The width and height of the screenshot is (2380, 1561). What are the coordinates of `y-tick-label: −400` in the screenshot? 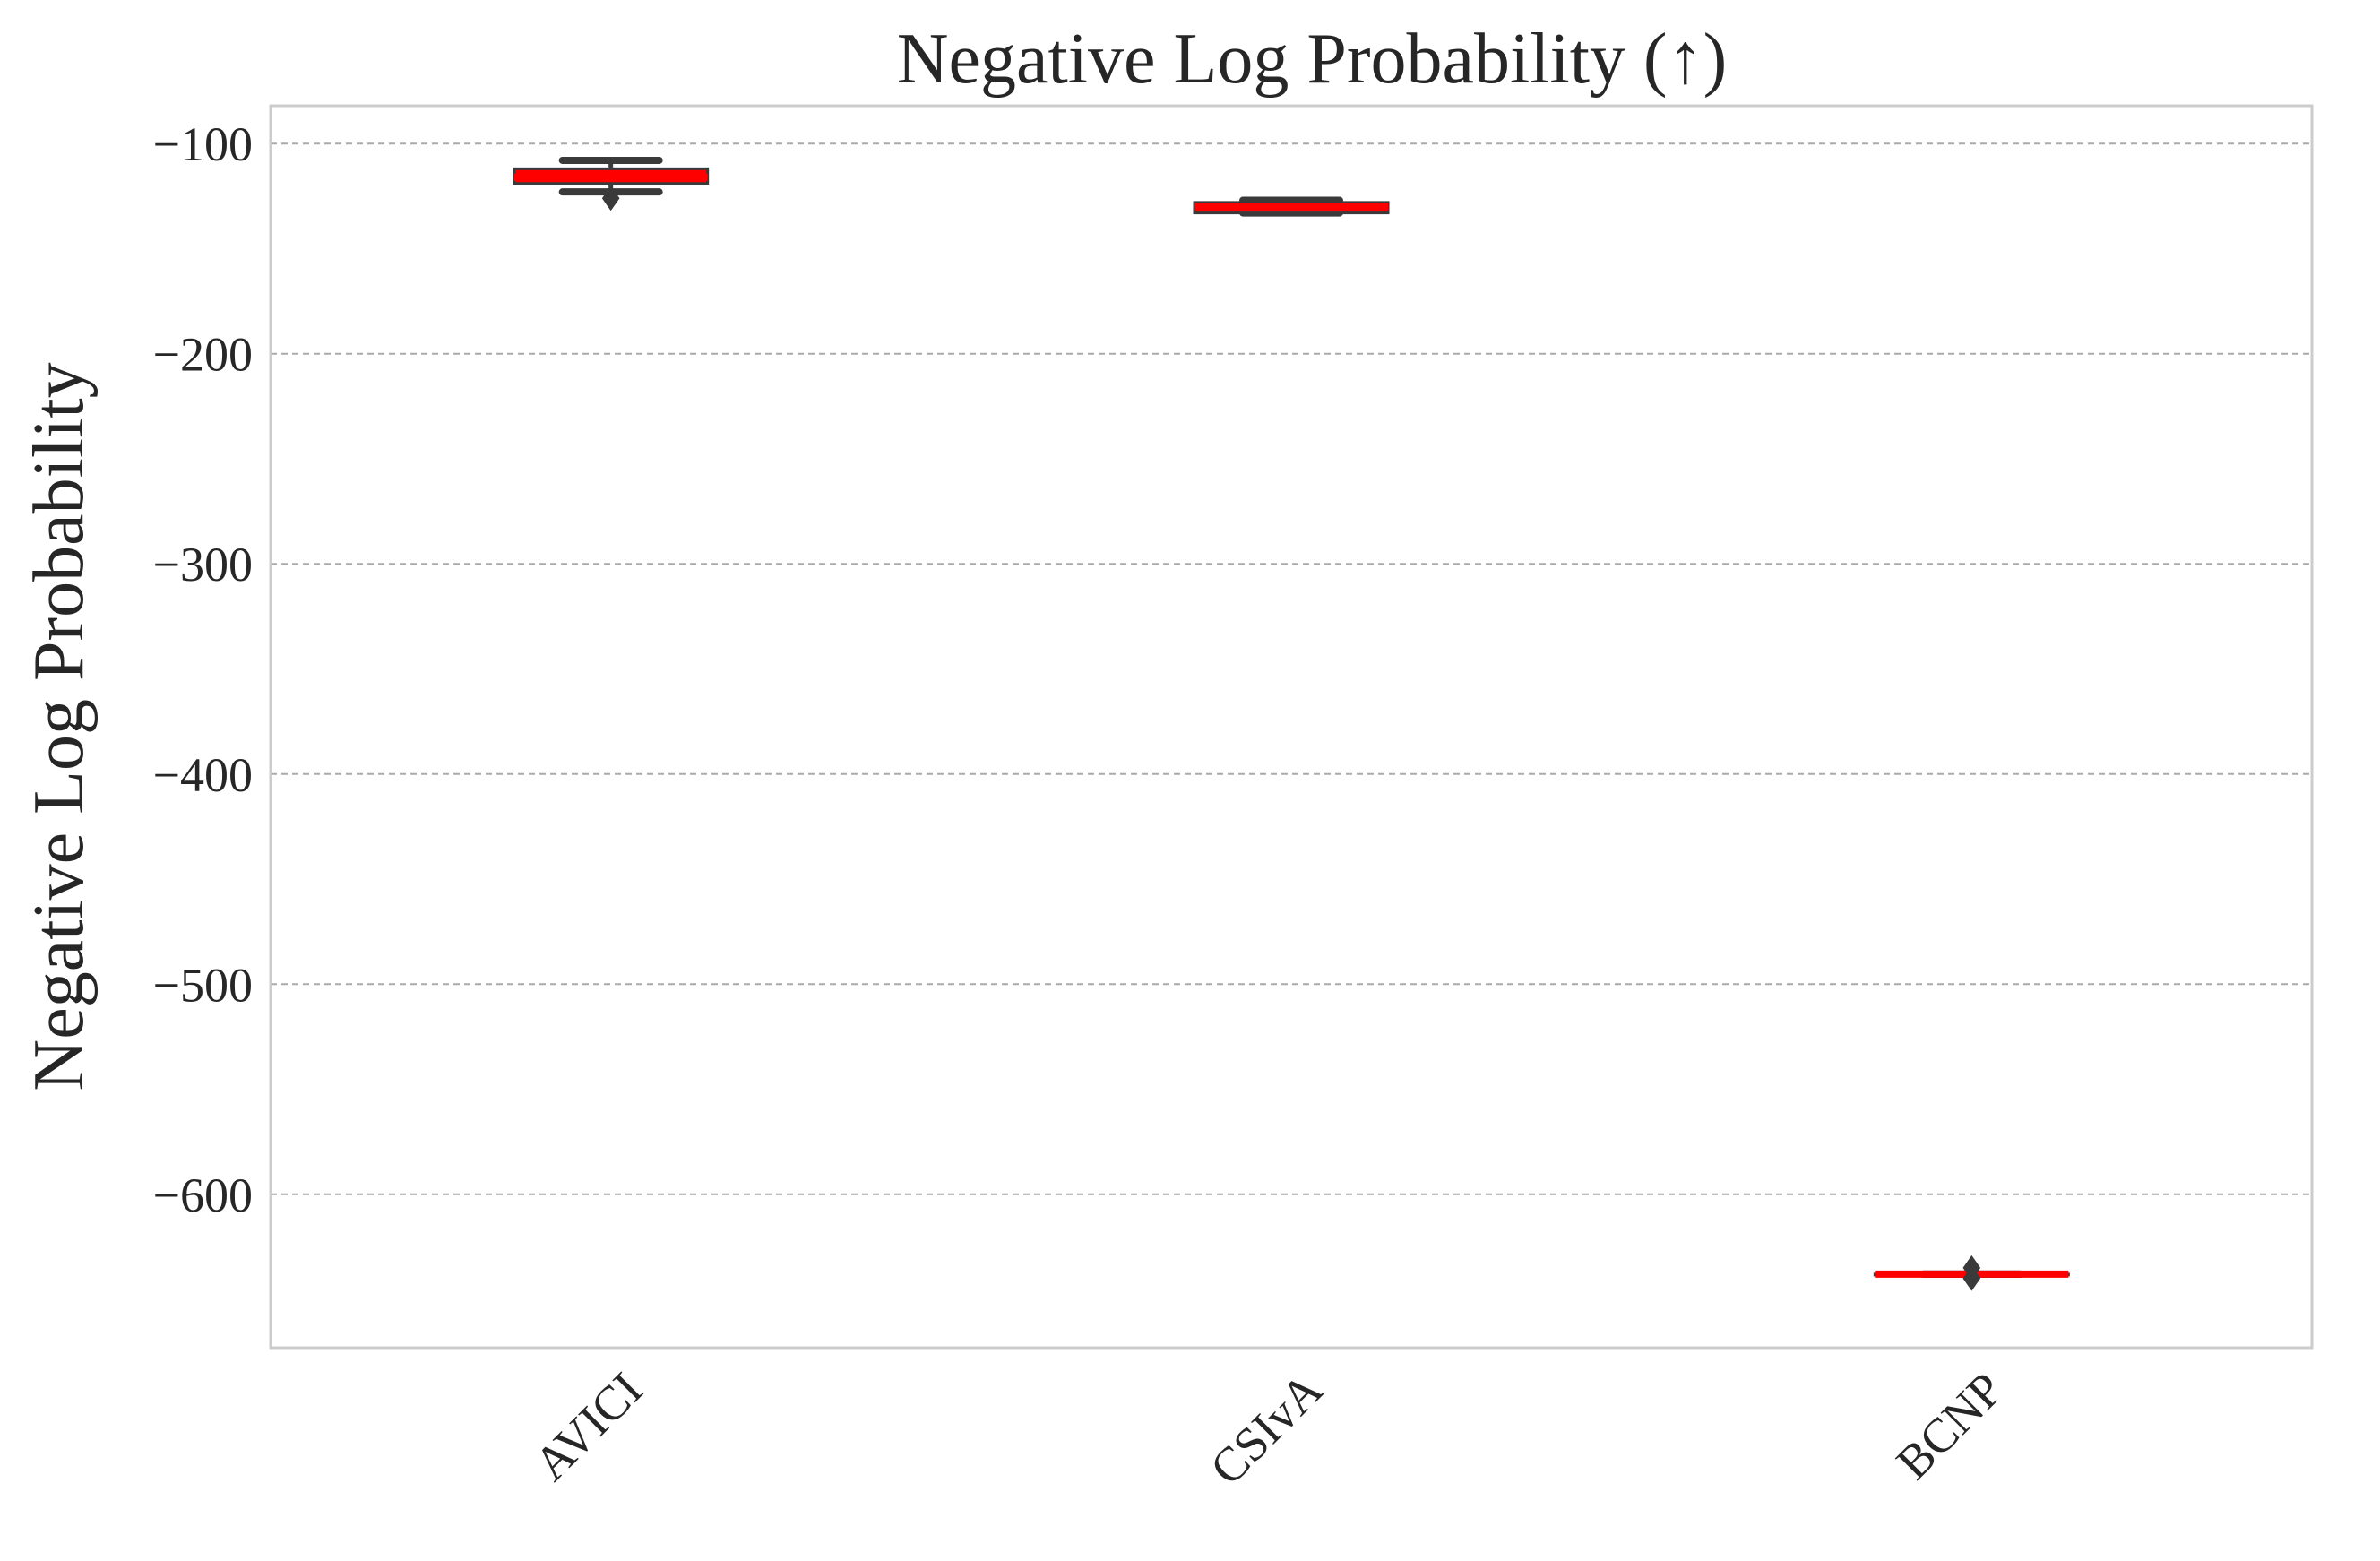 It's located at (203, 775).